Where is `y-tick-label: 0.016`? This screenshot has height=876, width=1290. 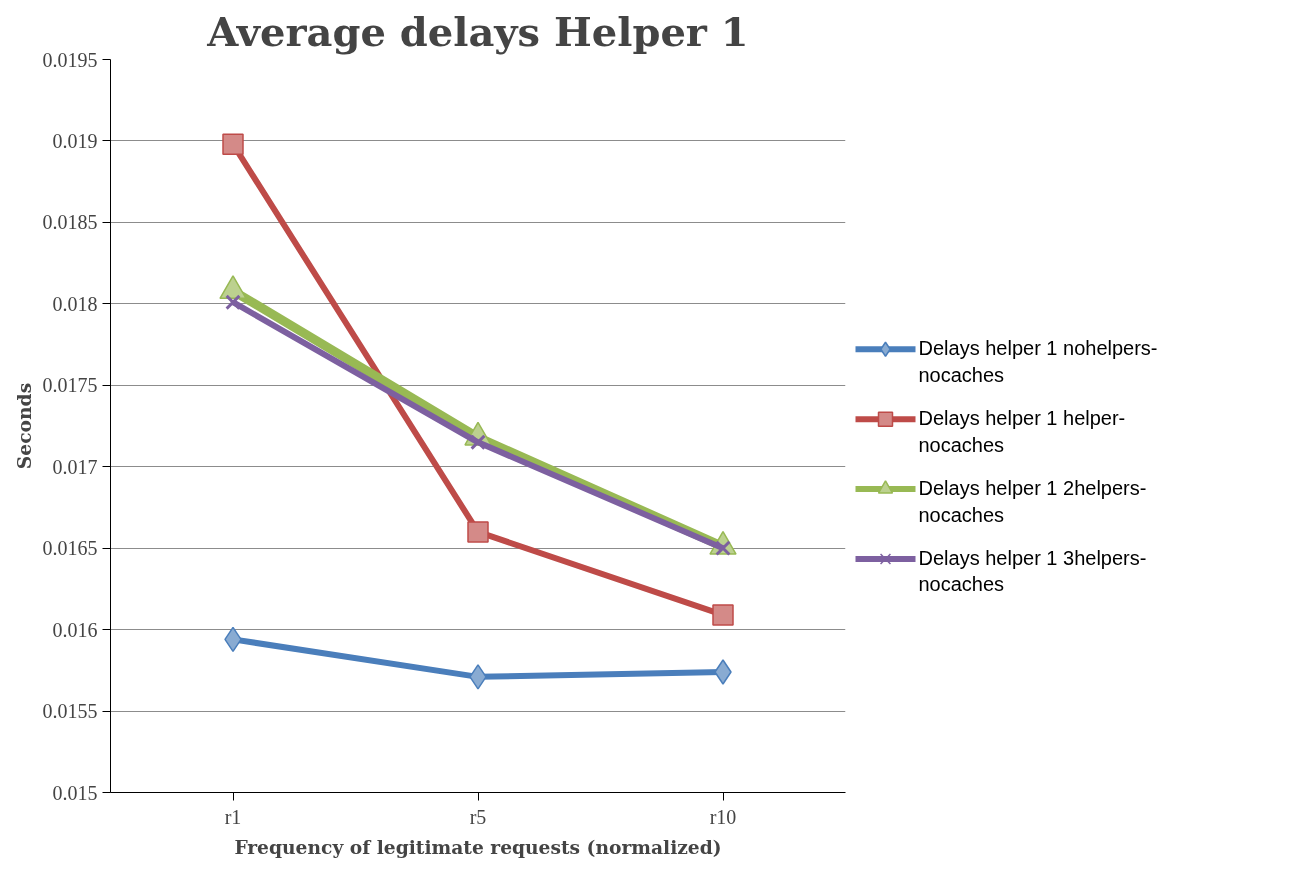
y-tick-label: 0.016 is located at coordinates (75, 629).